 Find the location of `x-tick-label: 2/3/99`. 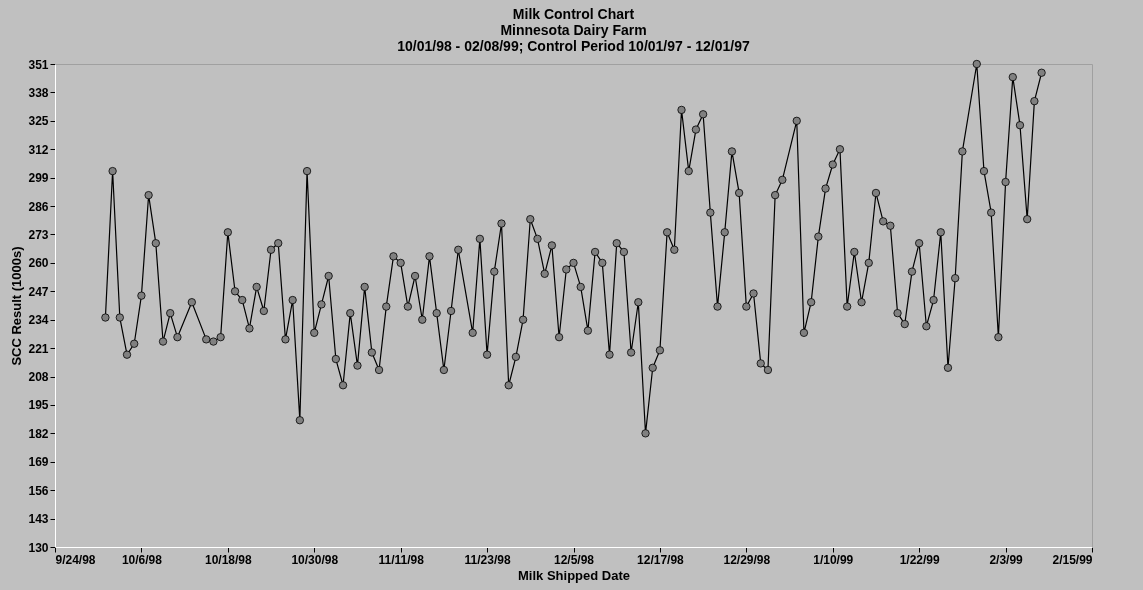

x-tick-label: 2/3/99 is located at coordinates (1006, 559).